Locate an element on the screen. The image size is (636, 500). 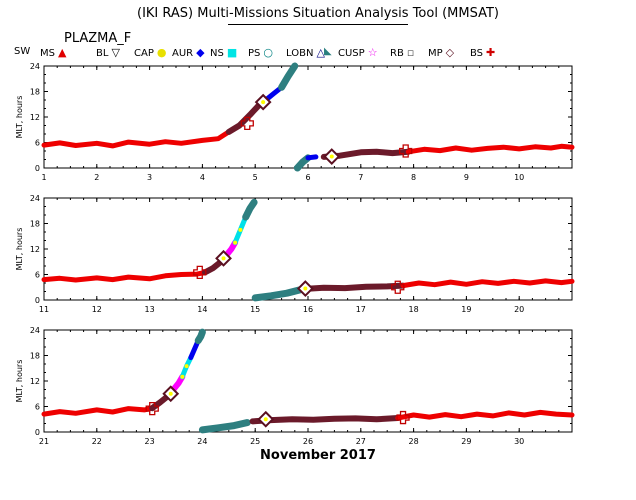
x-tick-label: 28 is located at coordinates (414, 441).